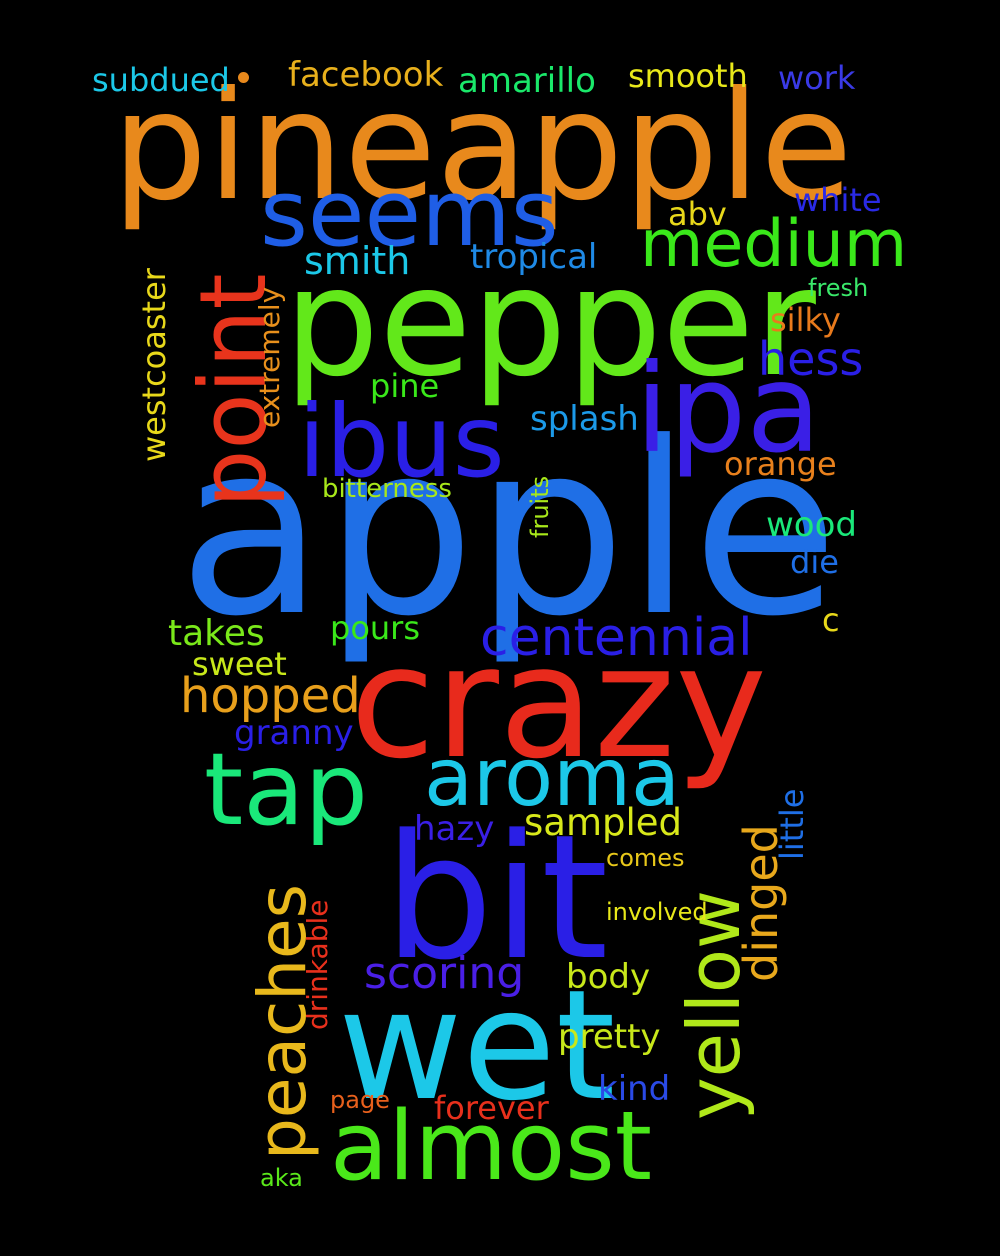 The image size is (1000, 1256). Describe the element at coordinates (603, 822) in the screenshot. I see `word-sampled: sampled` at that location.